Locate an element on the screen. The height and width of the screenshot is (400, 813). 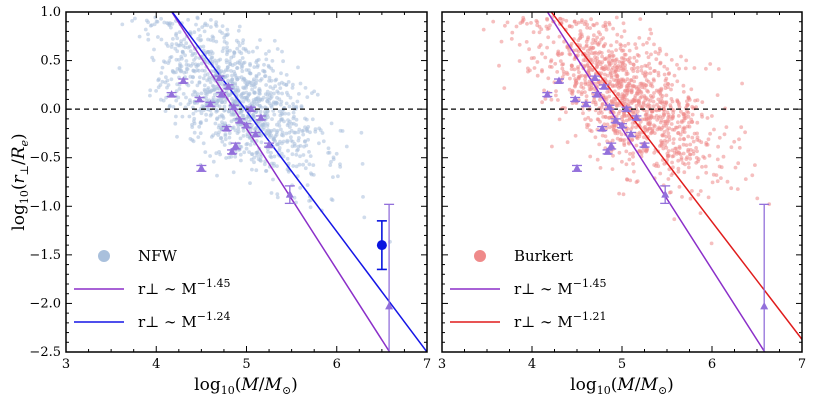
x-tick-label: 5 is located at coordinates (246, 364).